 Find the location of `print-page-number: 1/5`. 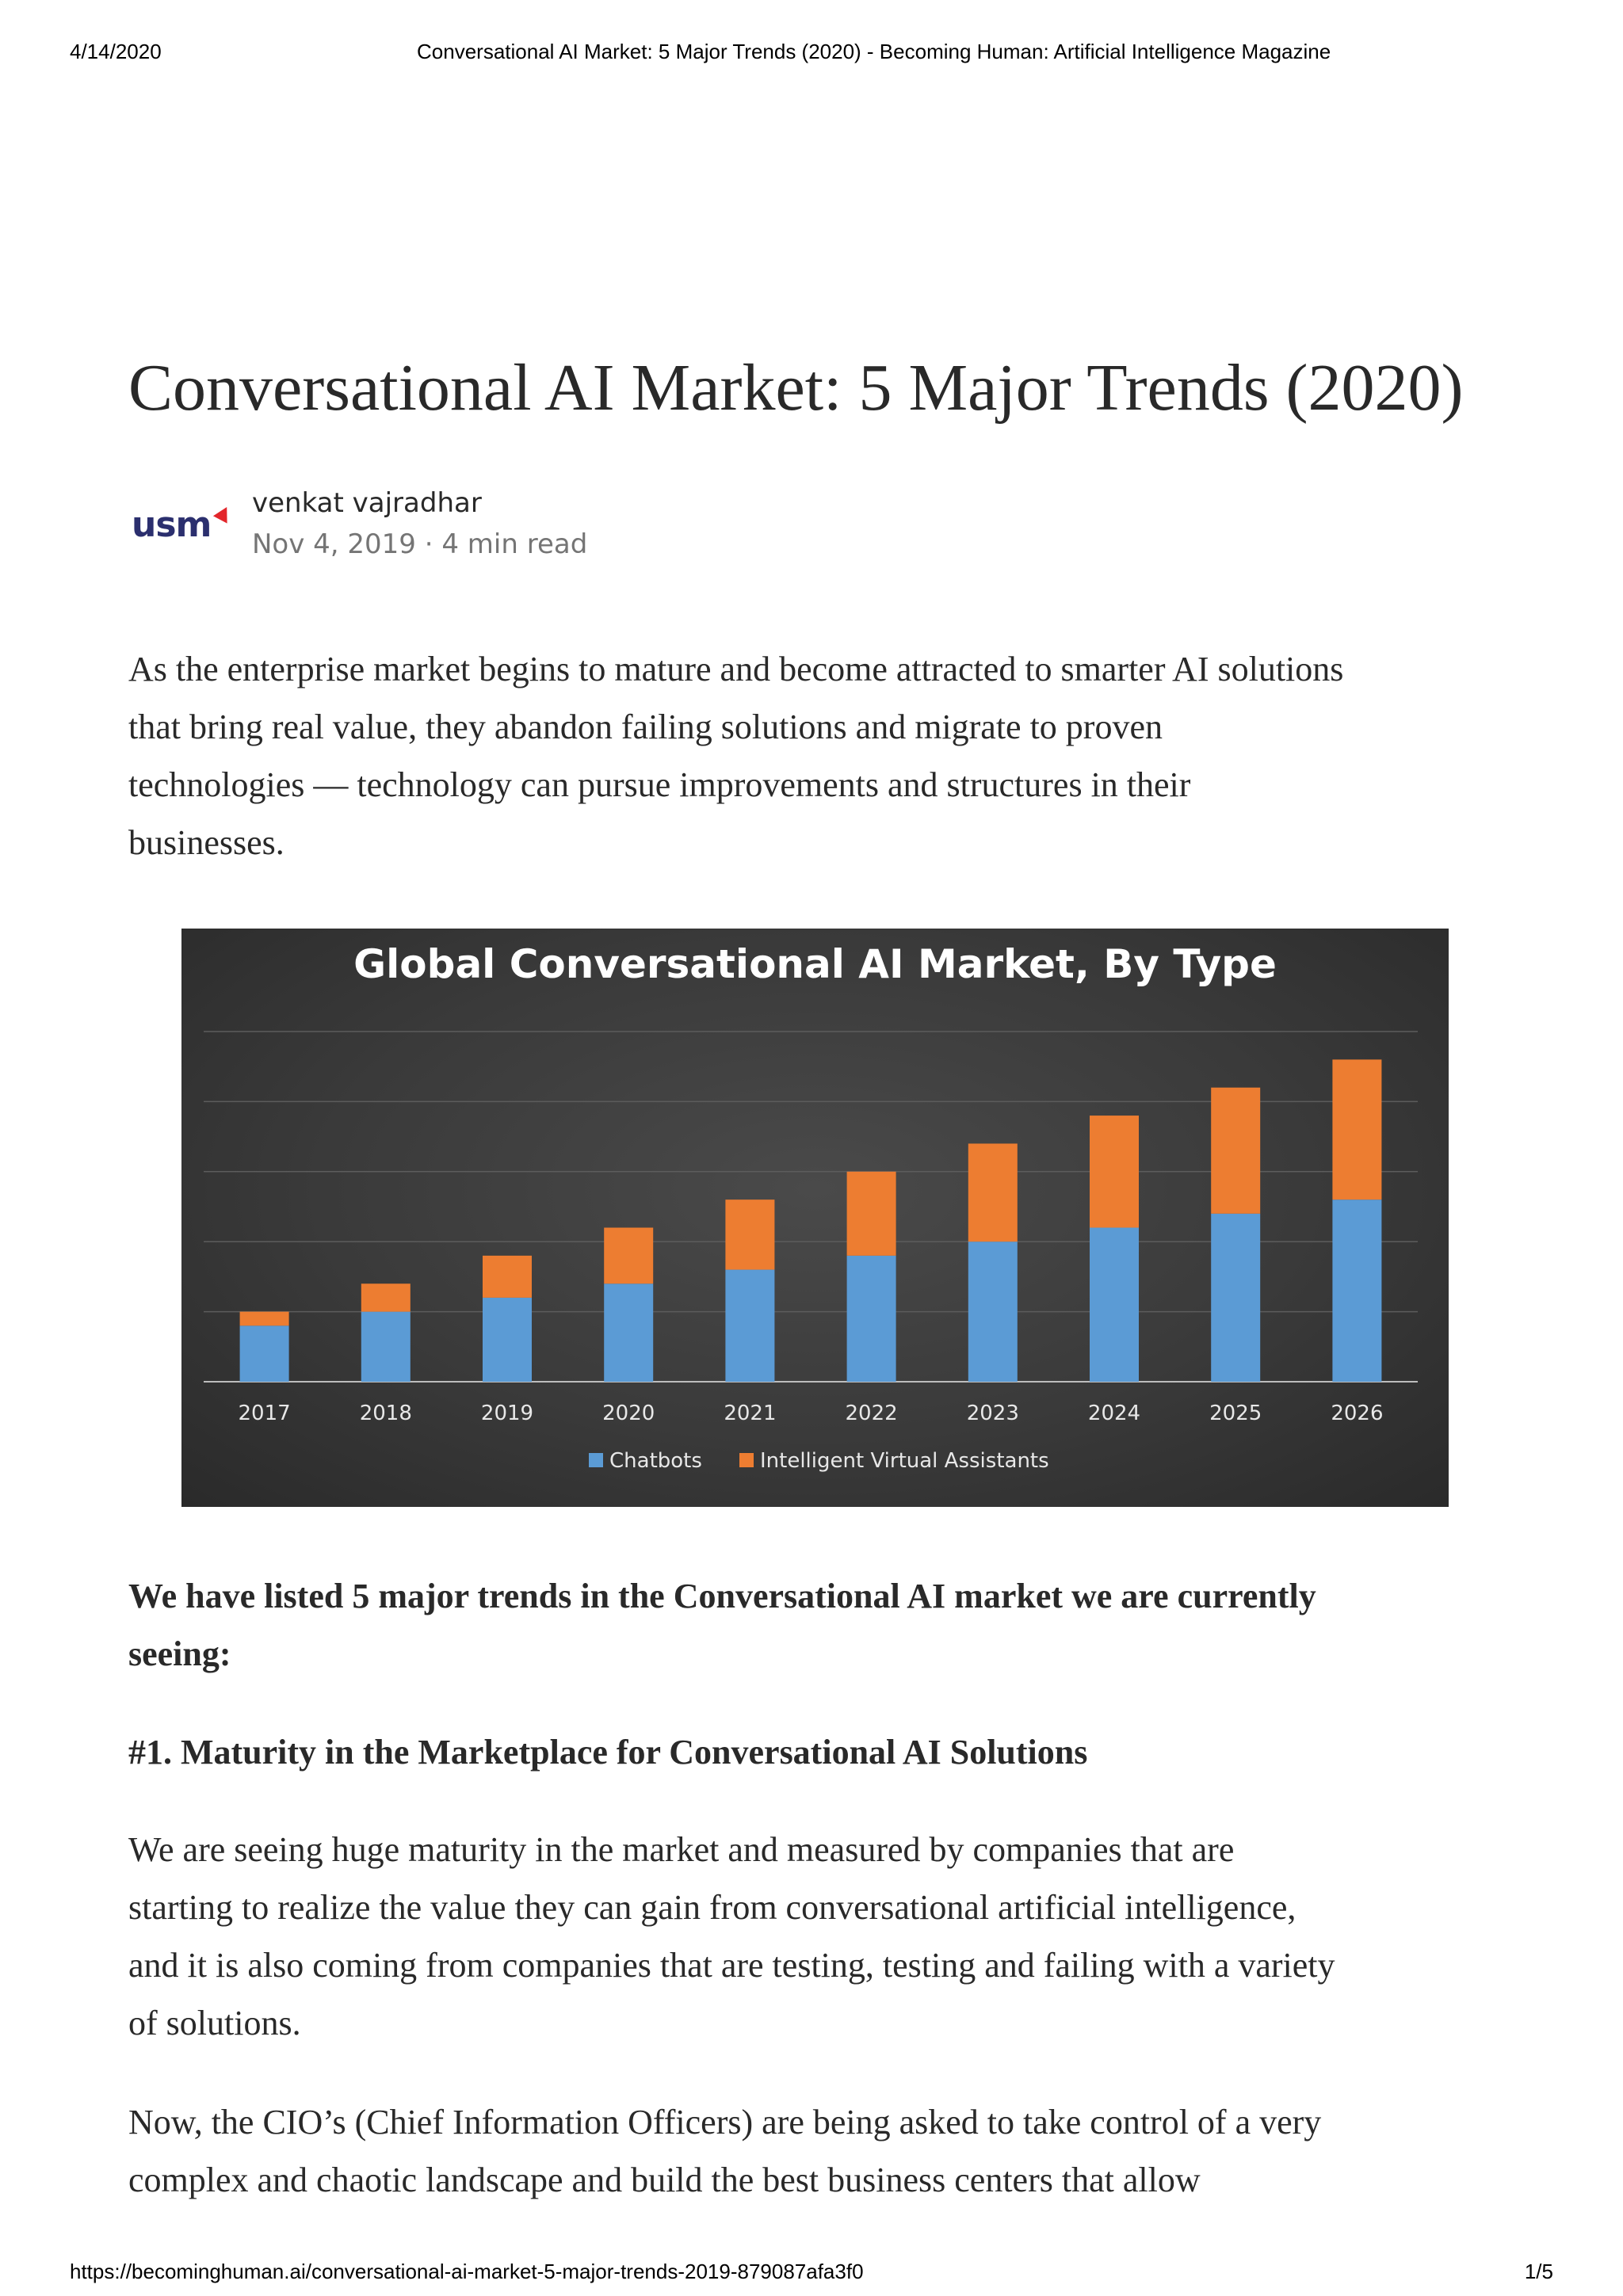

print-page-number: 1/5 is located at coordinates (1538, 2271).